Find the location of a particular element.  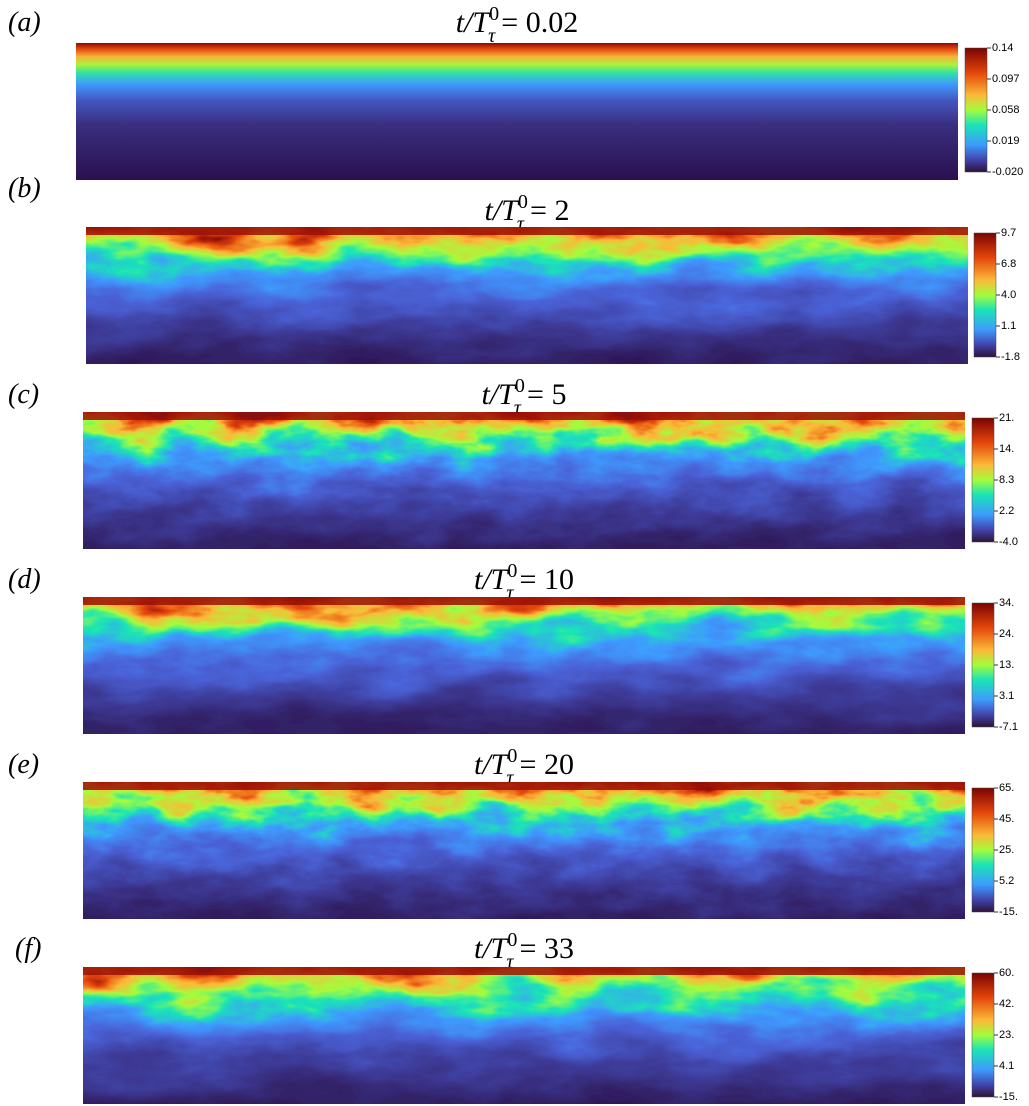

colorbar-tick-label: 45. is located at coordinates (1006, 819).